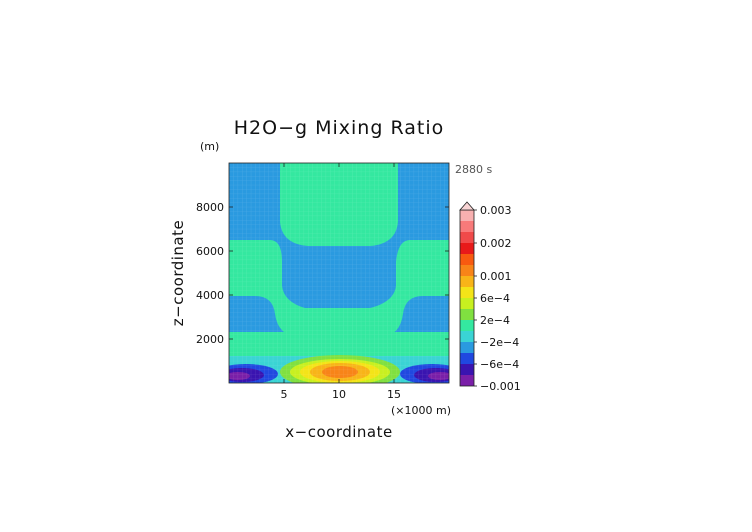 This screenshot has height=532, width=752. I want to click on x-unit-label: (×1000 m), so click(421, 410).